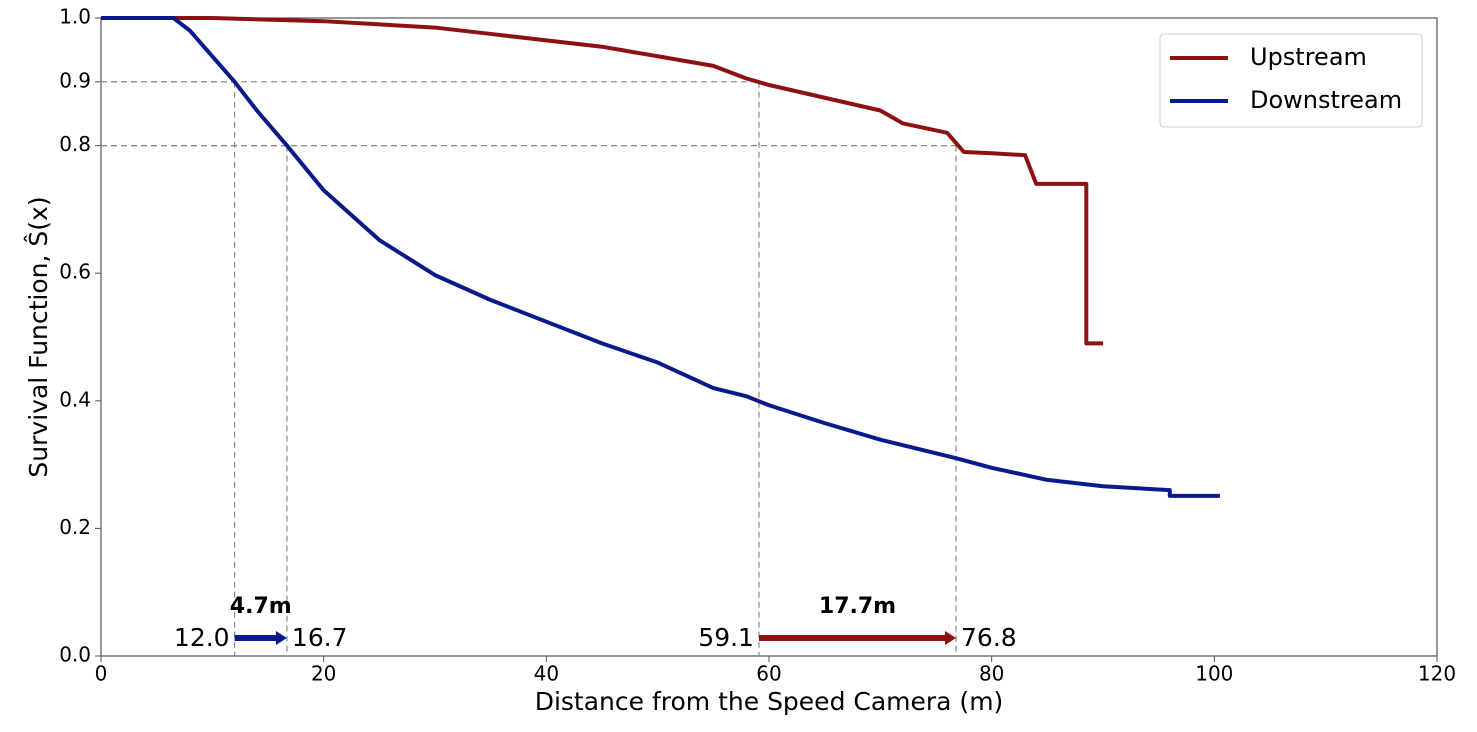 This screenshot has height=732, width=1477. I want to click on interval-end-label: 76.8, so click(989, 637).